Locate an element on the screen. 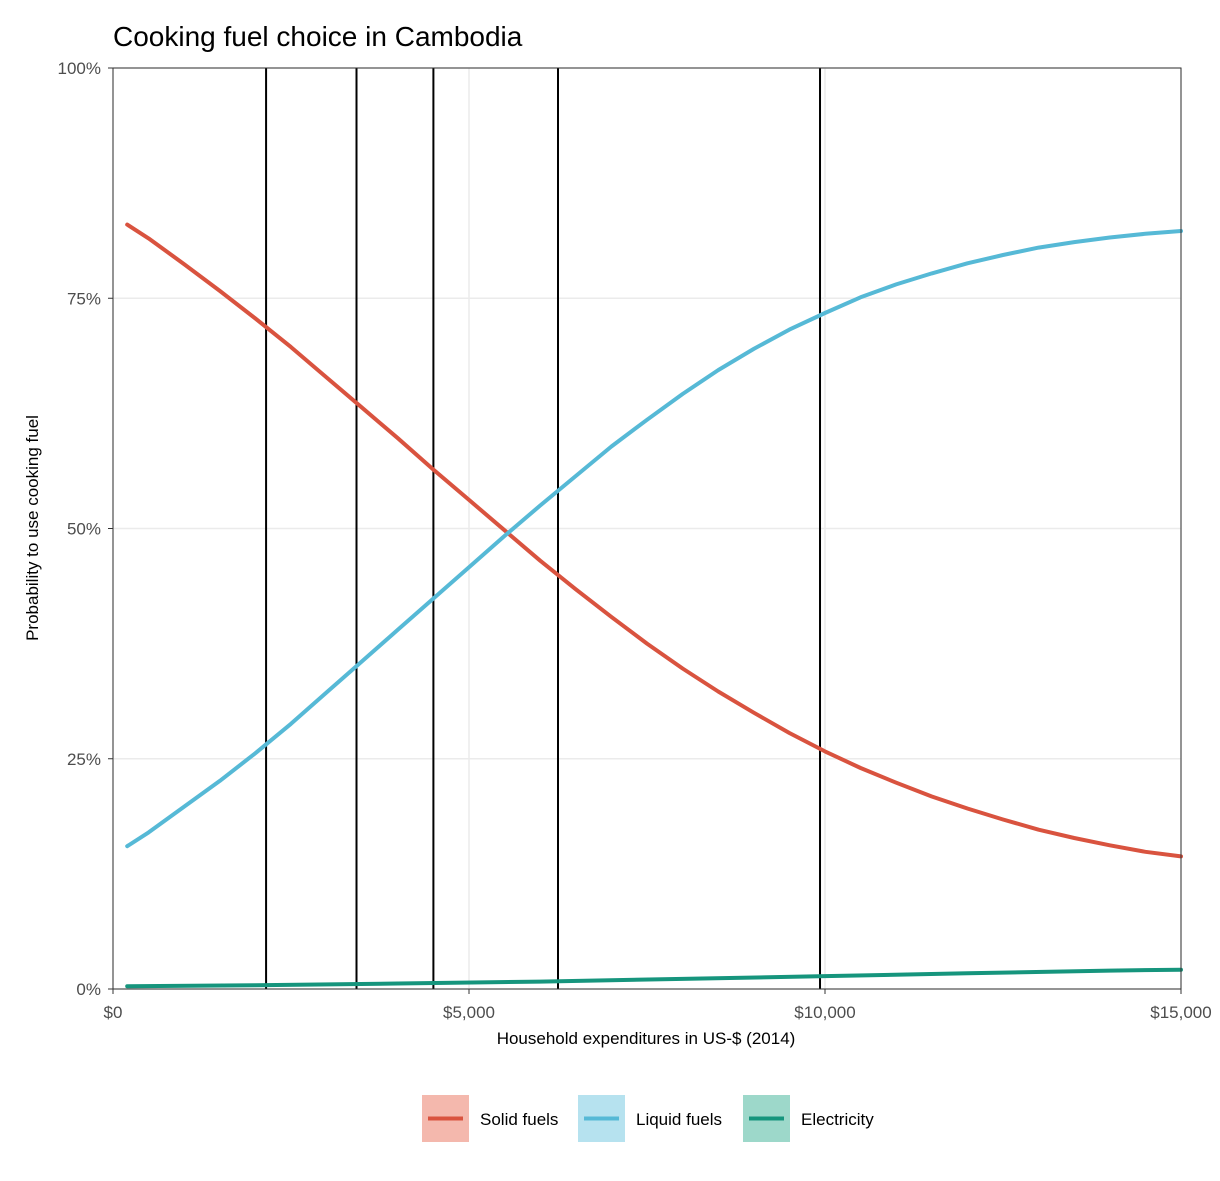 Image resolution: width=1220 pixels, height=1181 pixels. y-tick-label-3: 75% is located at coordinates (84, 298).